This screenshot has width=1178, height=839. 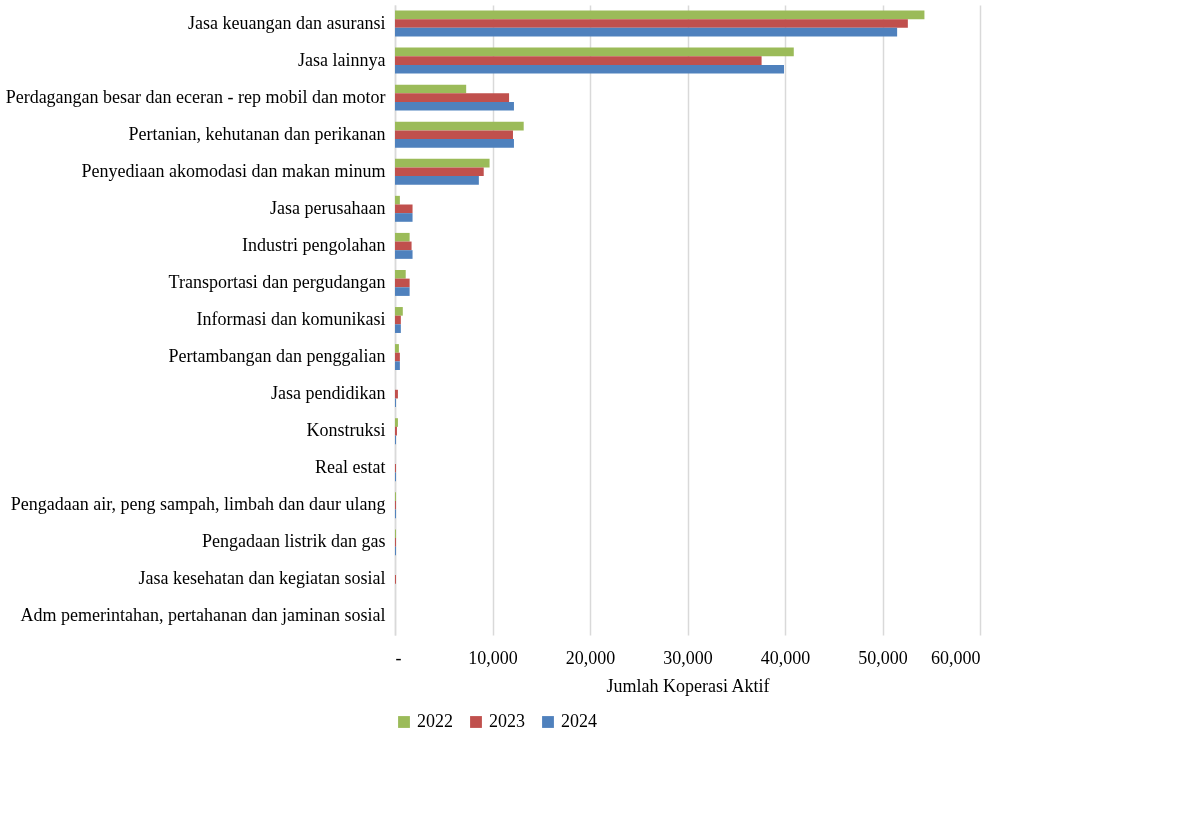 I want to click on x-tick-label: 60,000, so click(x=956, y=657).